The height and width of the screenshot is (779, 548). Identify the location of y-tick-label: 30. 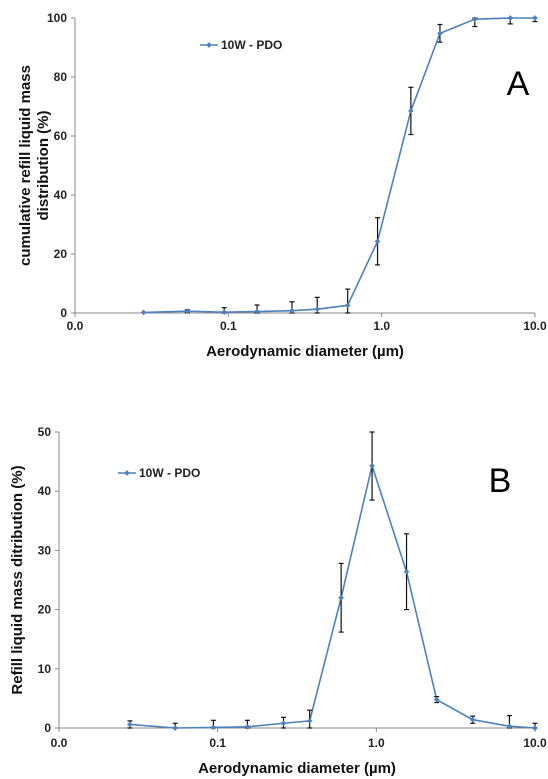
(45, 550).